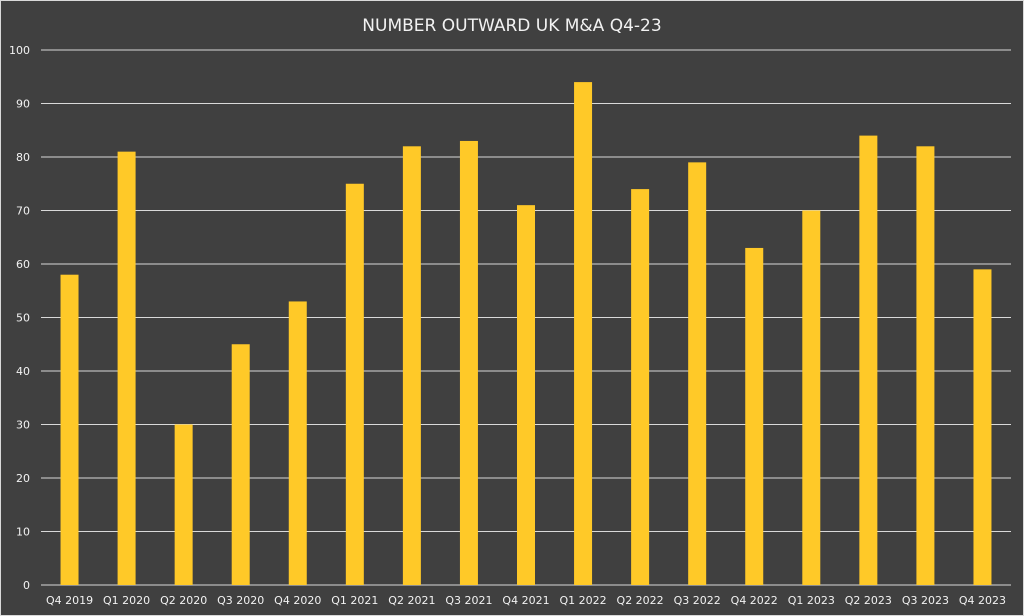  Describe the element at coordinates (23, 211) in the screenshot. I see `y-tick-label: 70` at that location.